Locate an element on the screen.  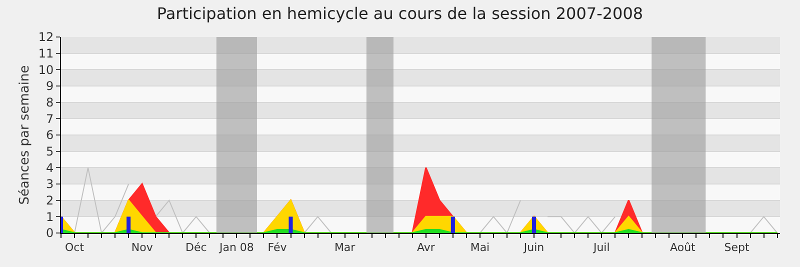
x-tick-label: Déc is located at coordinates (196, 247).